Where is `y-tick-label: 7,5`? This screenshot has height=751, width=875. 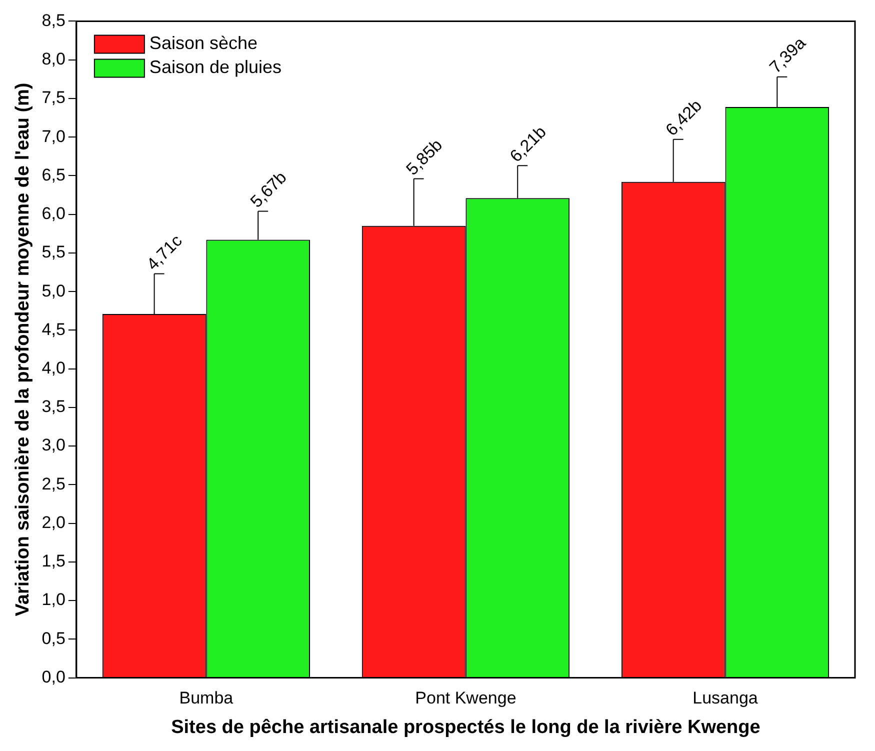 y-tick-label: 7,5 is located at coordinates (54, 98).